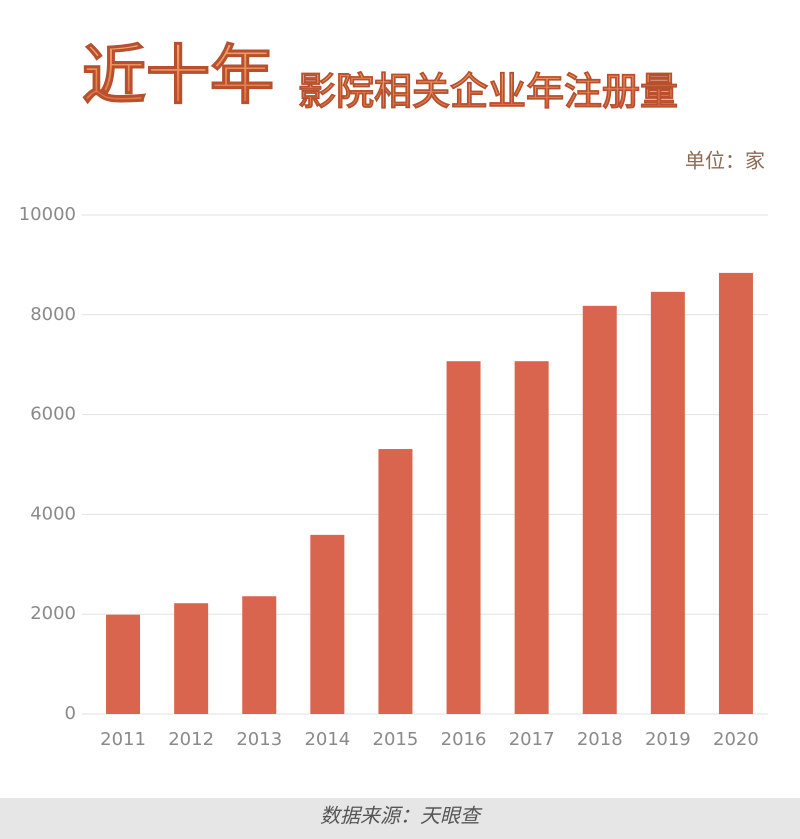 The width and height of the screenshot is (800, 839). I want to click on x-tick-label: 2018, so click(600, 739).